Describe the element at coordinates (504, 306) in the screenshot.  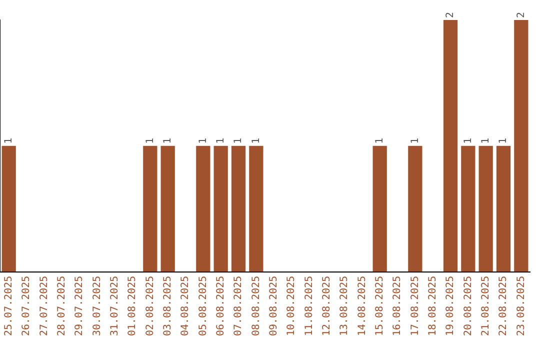
I see `x-tick-label: 22.08.2025` at that location.